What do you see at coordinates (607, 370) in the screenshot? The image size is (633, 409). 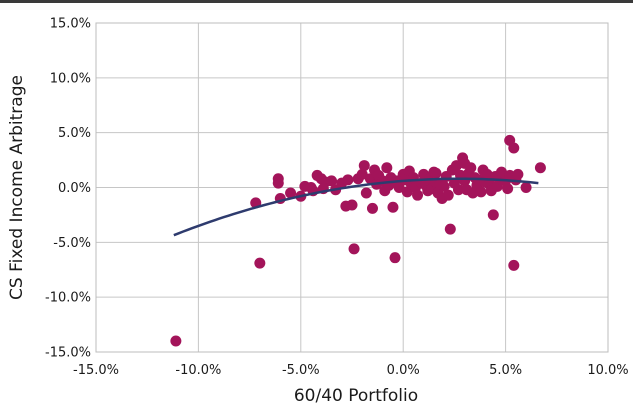 I see `x-tick-label: 10.0%` at bounding box center [607, 370].